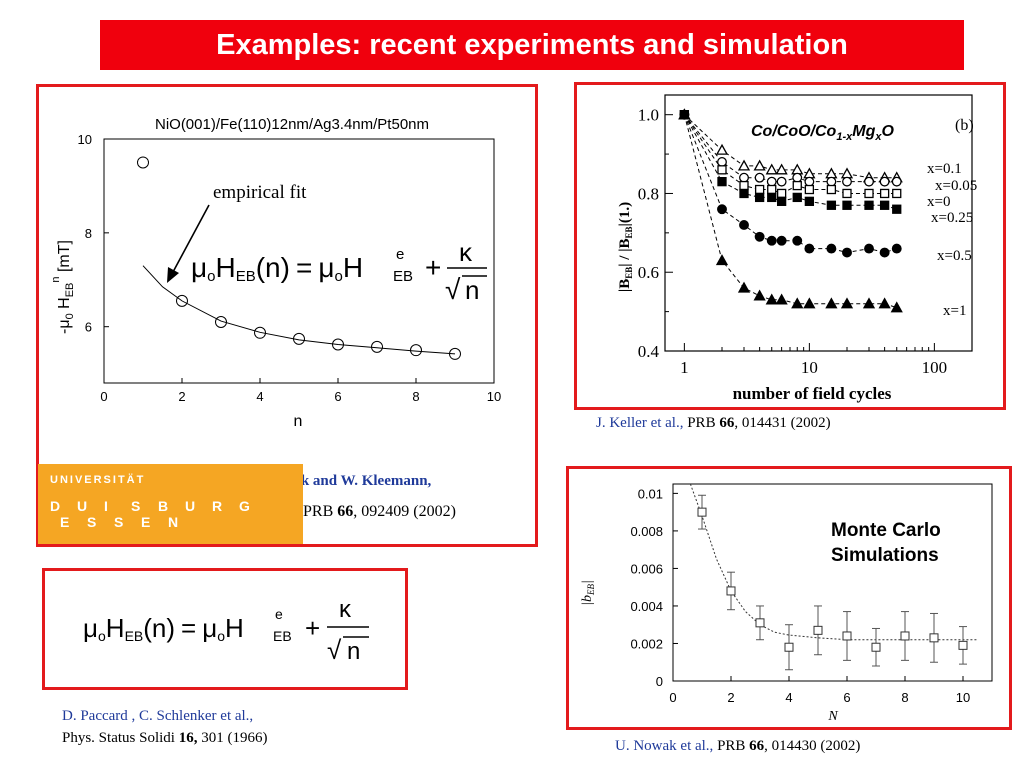  Describe the element at coordinates (298, 421) in the screenshot. I see `chart-left-xlabel: n` at that location.